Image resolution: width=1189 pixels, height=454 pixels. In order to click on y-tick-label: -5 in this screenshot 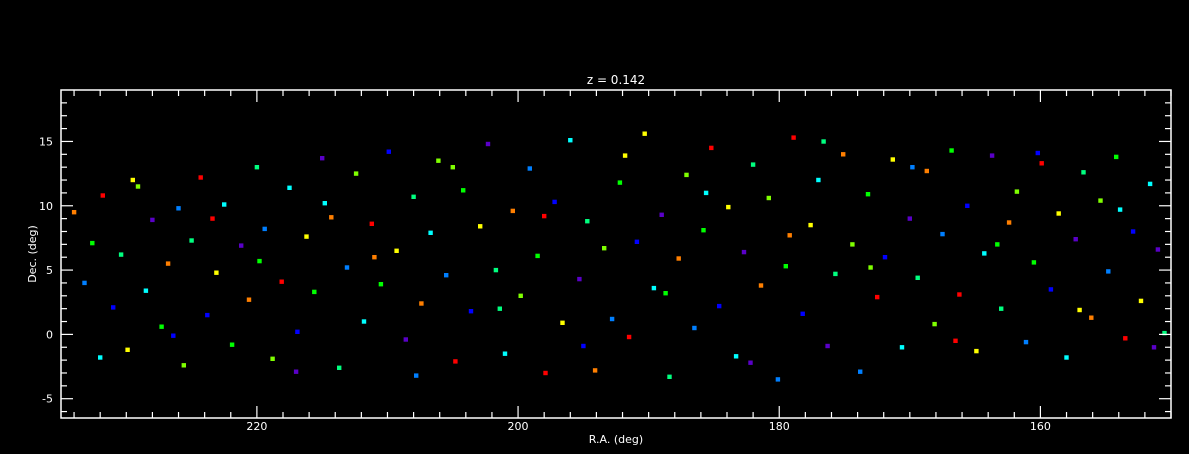, I will do `click(47, 399)`.